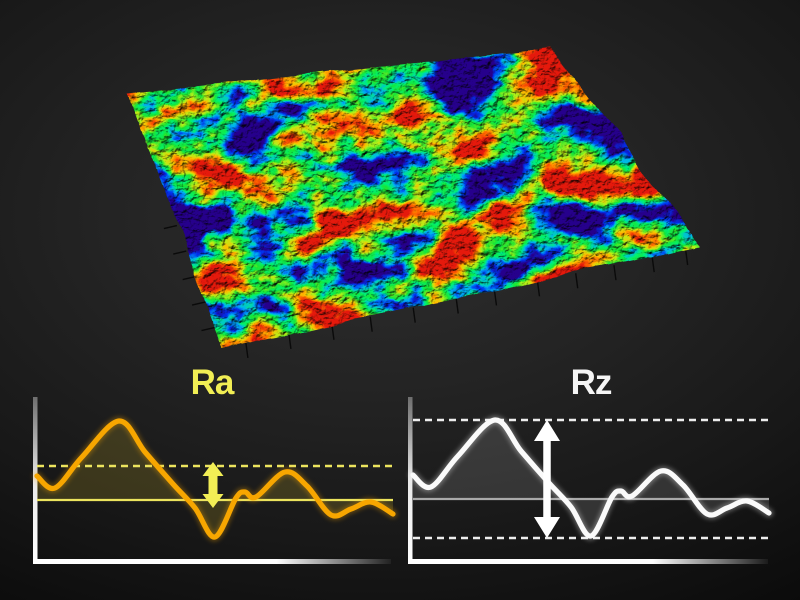 The image size is (800, 600). What do you see at coordinates (410, 480) in the screenshot?
I see `rz-y-axis` at bounding box center [410, 480].